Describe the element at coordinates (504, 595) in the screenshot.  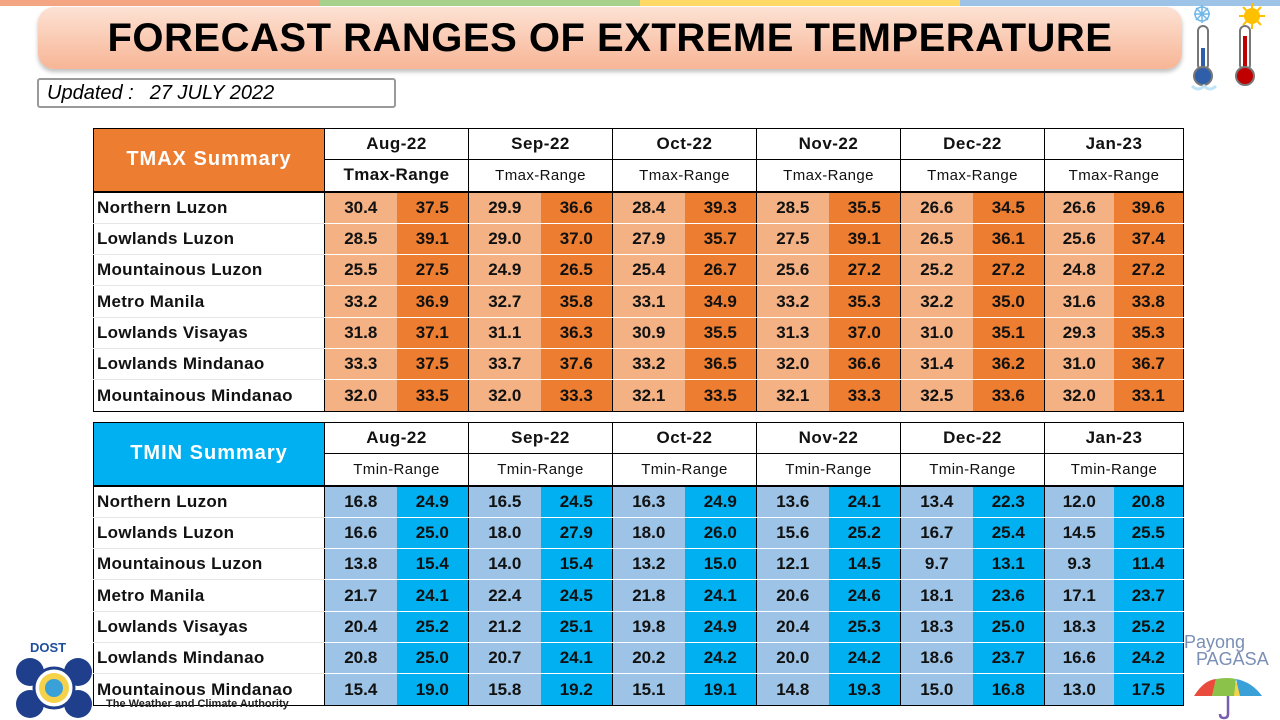
I see `range-low-value: 22.4` at that location.